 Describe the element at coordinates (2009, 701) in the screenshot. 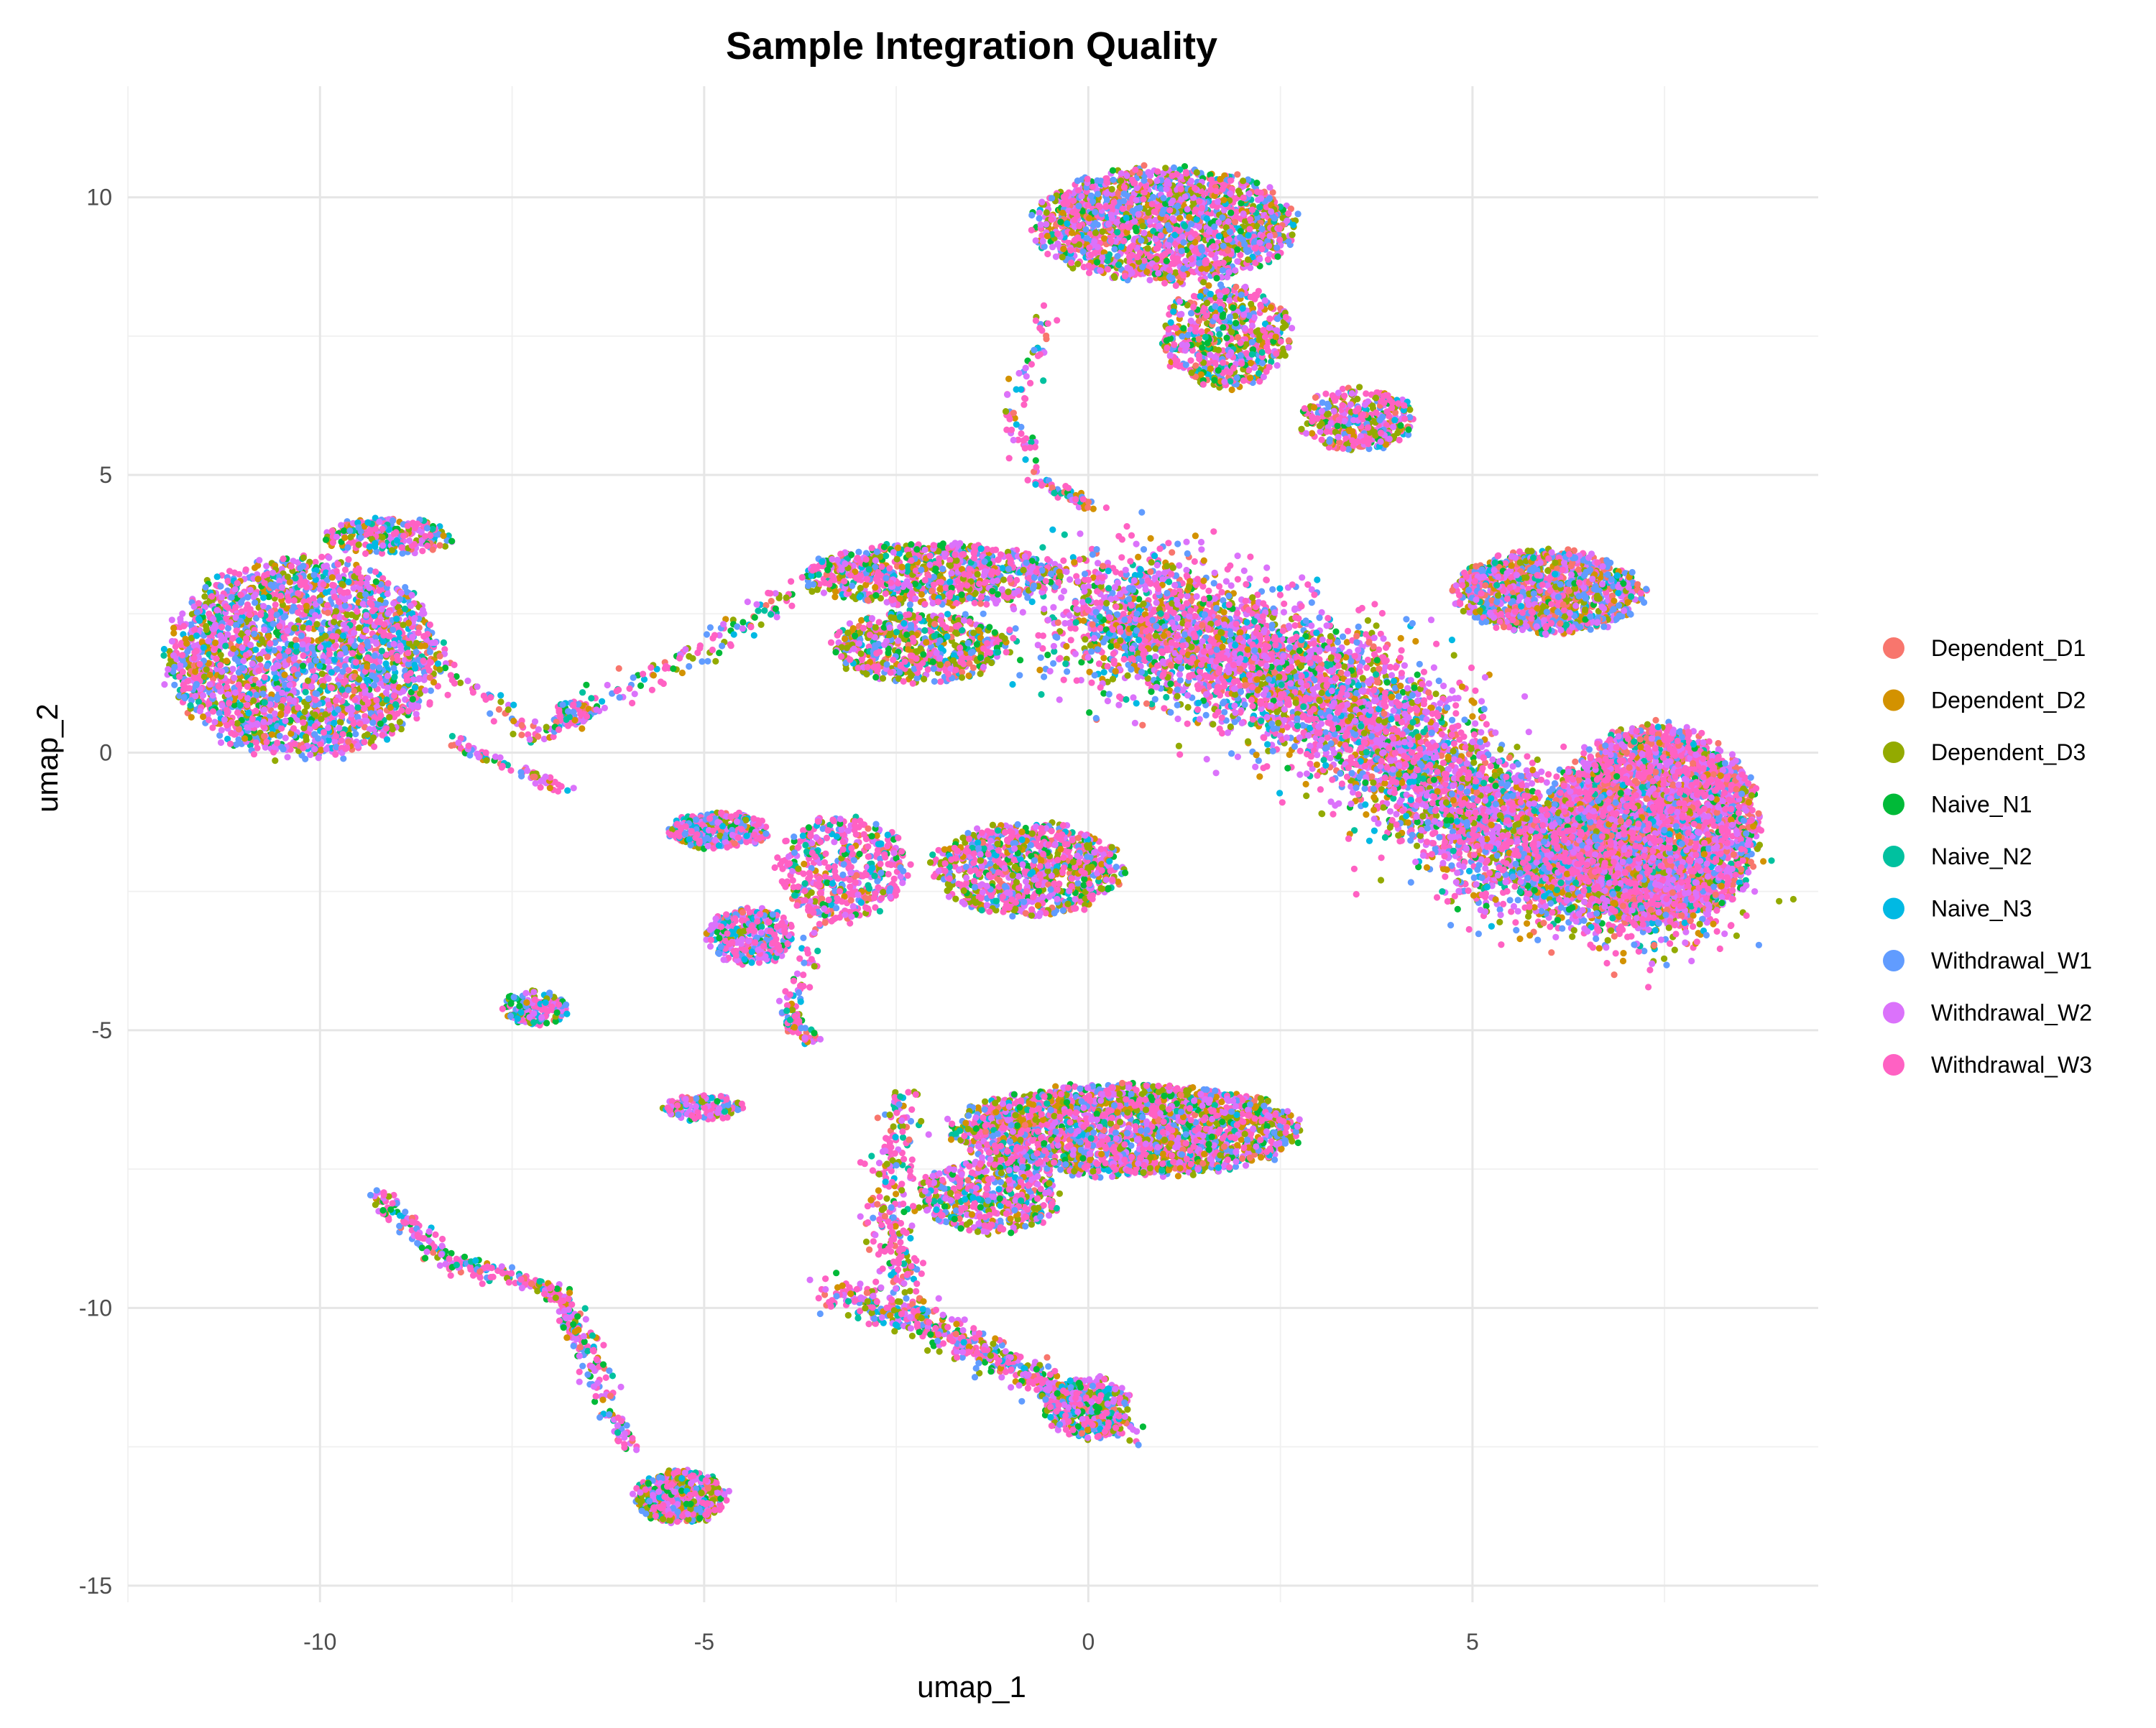

I see `legend-label: Dependent_D2` at that location.